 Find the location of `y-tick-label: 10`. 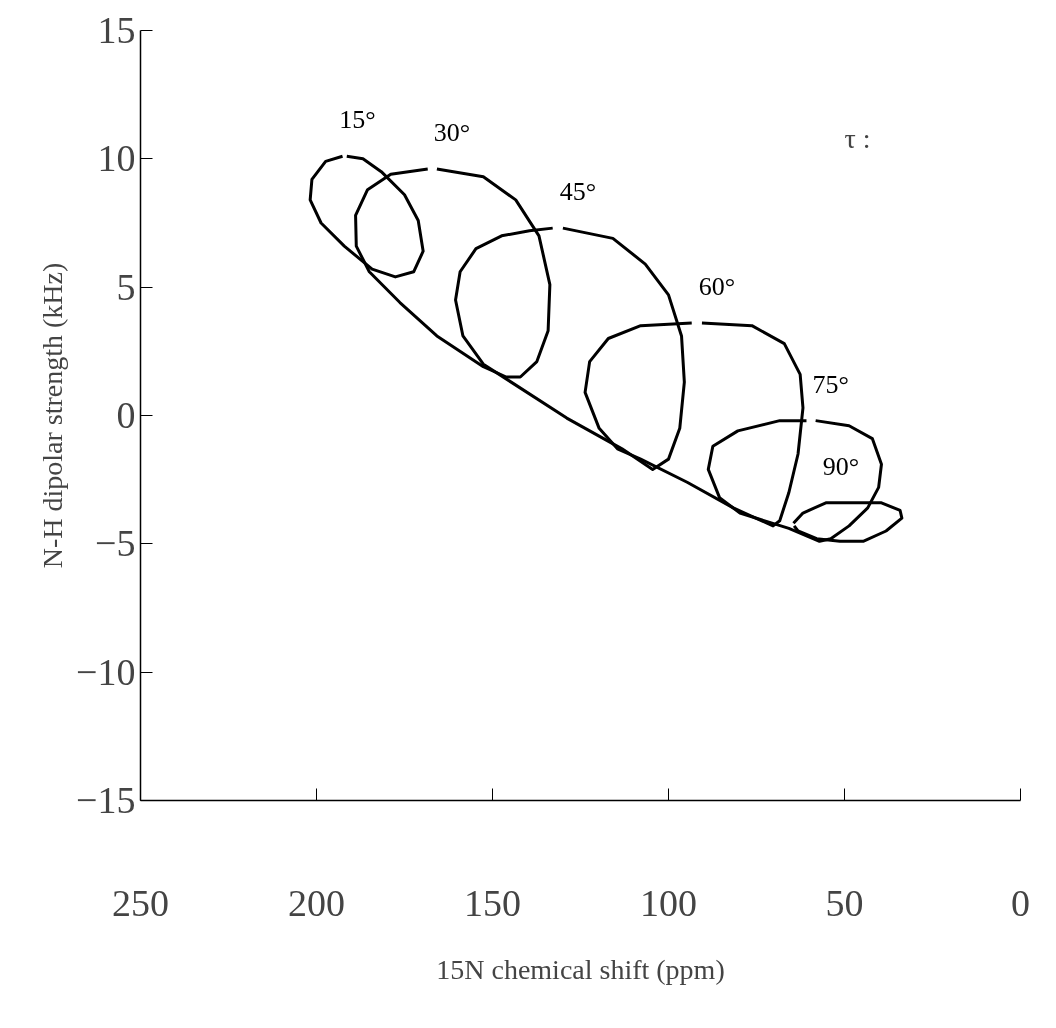

y-tick-label: 10 is located at coordinates (116, 158).